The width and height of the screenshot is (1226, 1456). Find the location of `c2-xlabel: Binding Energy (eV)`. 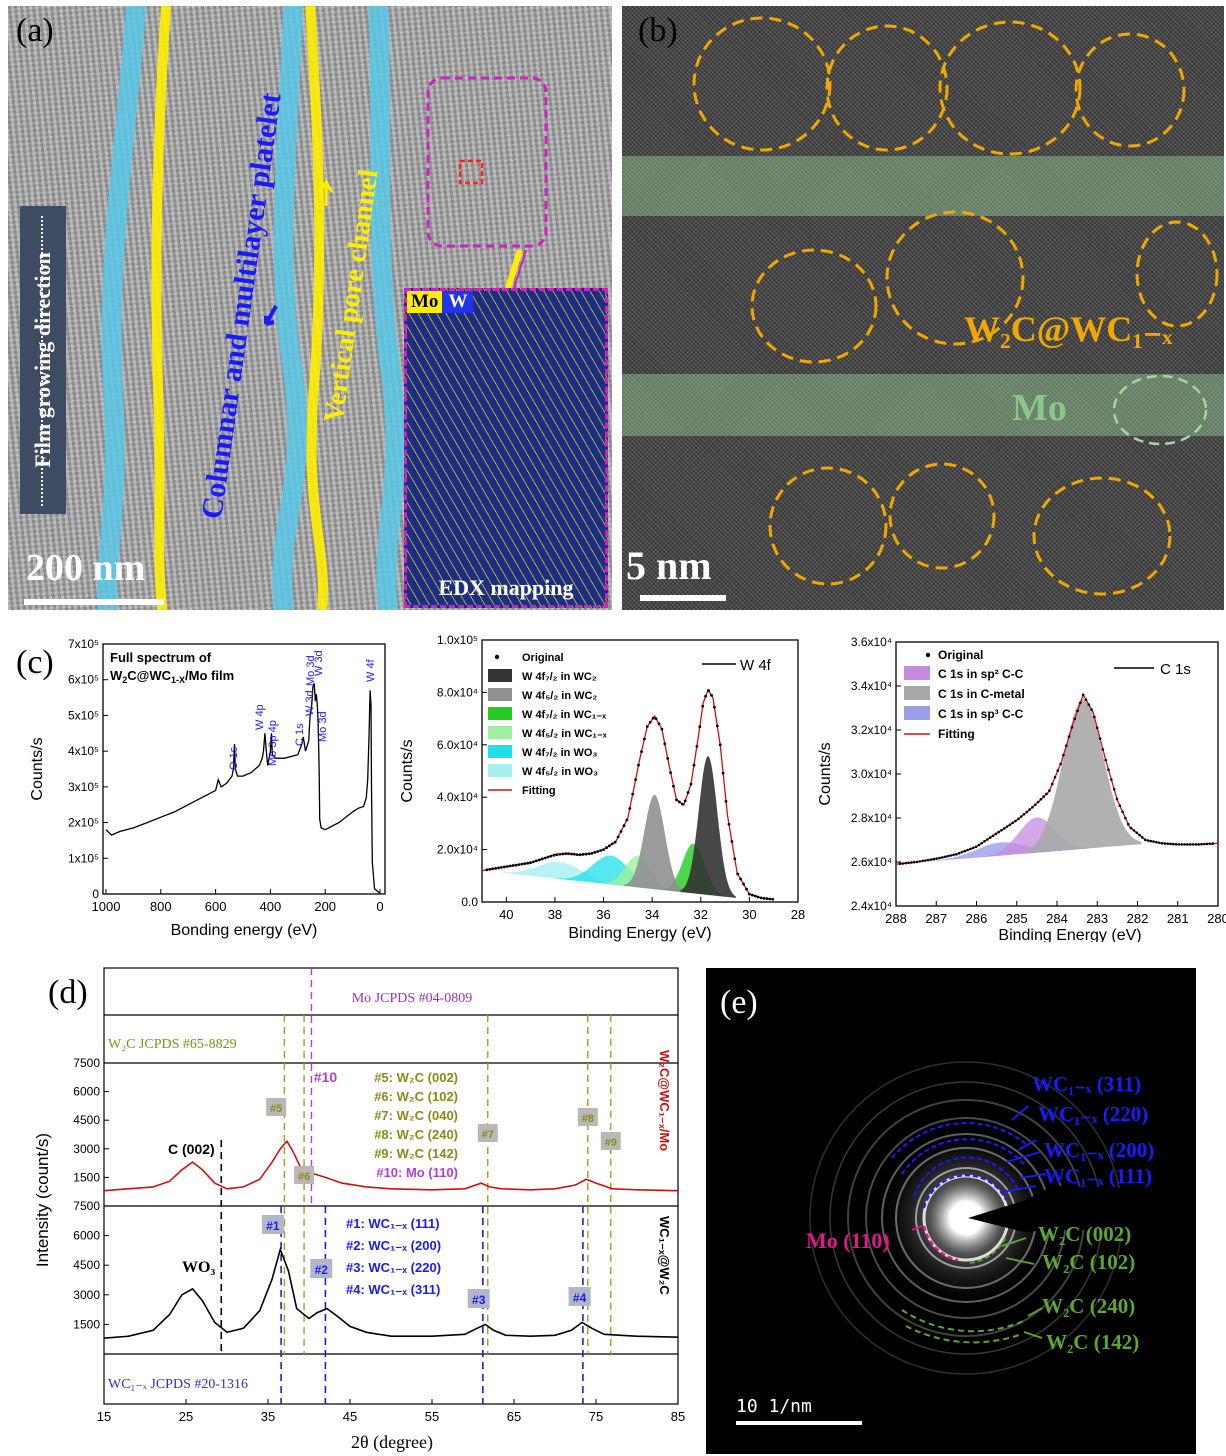

c2-xlabel: Binding Energy (eV) is located at coordinates (639, 933).